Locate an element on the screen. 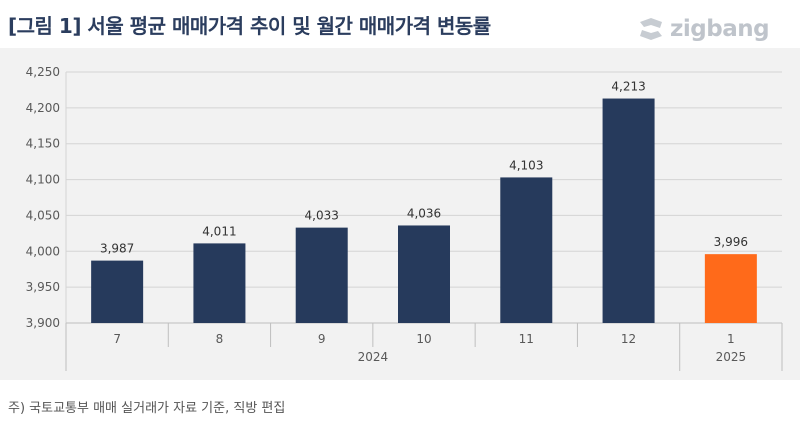 This screenshot has width=800, height=422. x-tick-label: 12 is located at coordinates (628, 339).